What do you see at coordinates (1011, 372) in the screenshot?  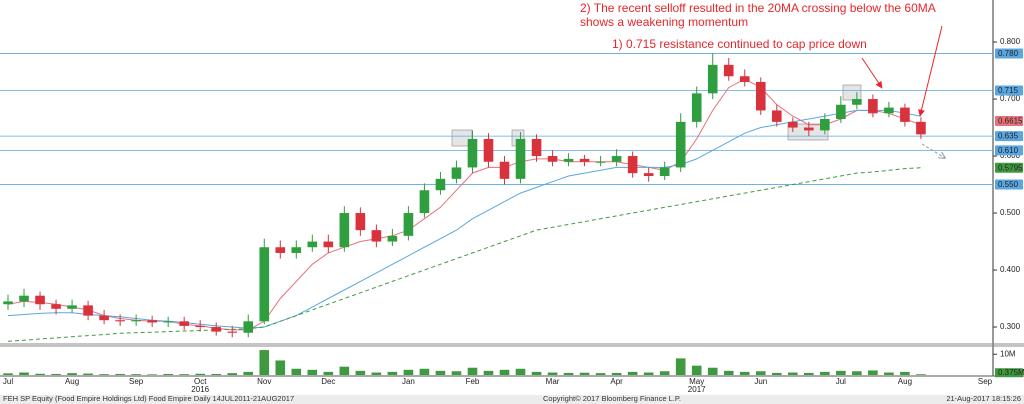 I see `volume-tag-label: 0.375M` at bounding box center [1011, 372].